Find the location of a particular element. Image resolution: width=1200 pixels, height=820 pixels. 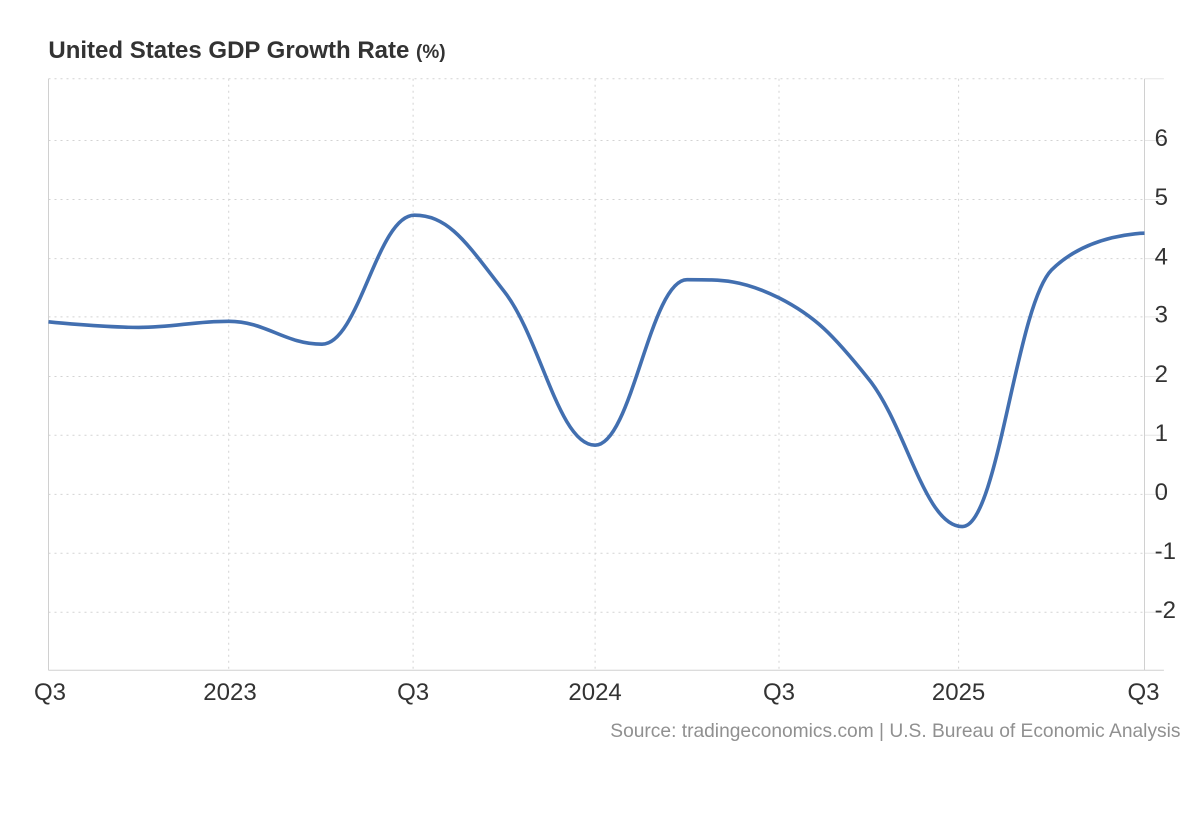

svg-text: 6 is located at coordinates (1161, 138).